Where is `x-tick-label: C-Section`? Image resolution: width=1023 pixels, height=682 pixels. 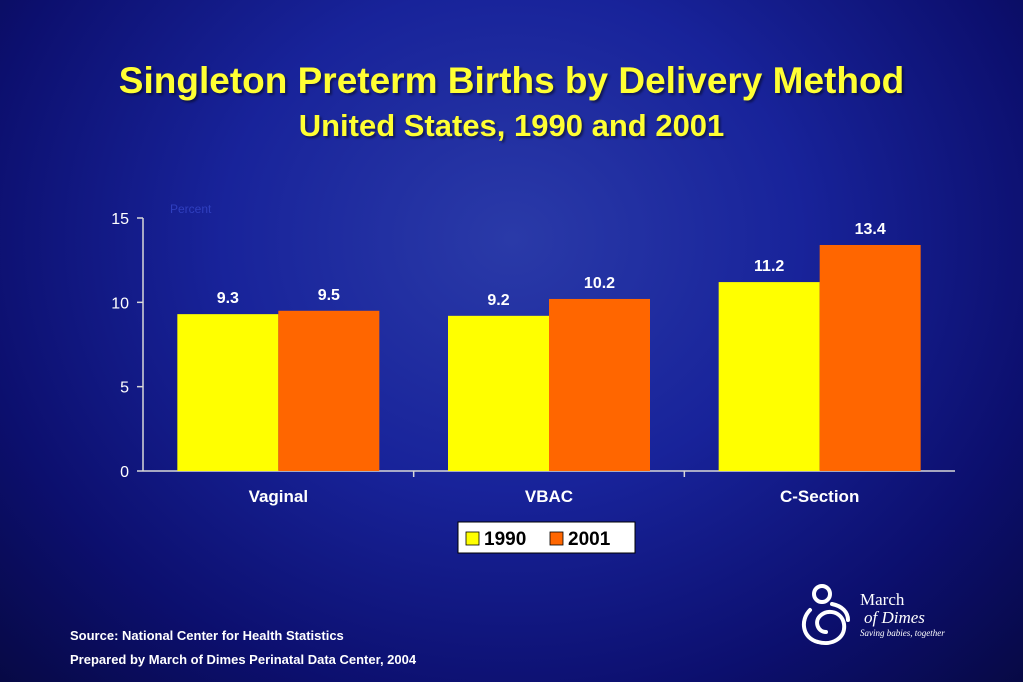
x-tick-label: C-Section is located at coordinates (819, 496).